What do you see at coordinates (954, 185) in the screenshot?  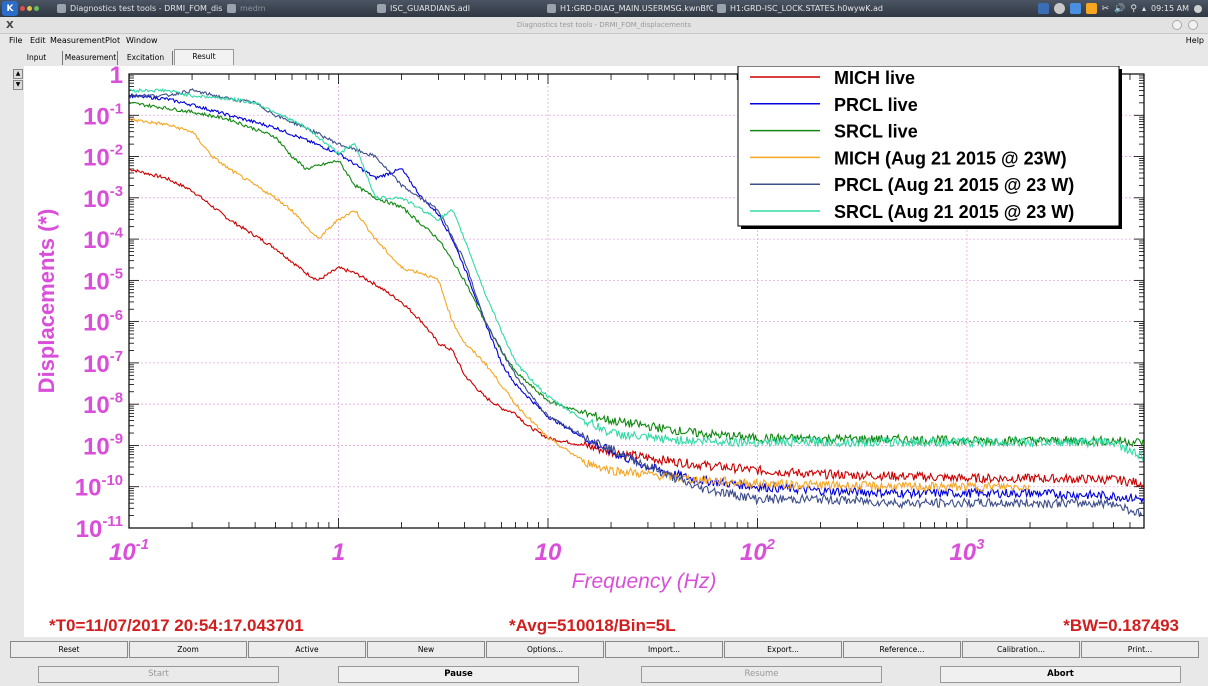 I see `legend-entry: PRCL (Aug 21 2015 @ 23 W)` at bounding box center [954, 185].